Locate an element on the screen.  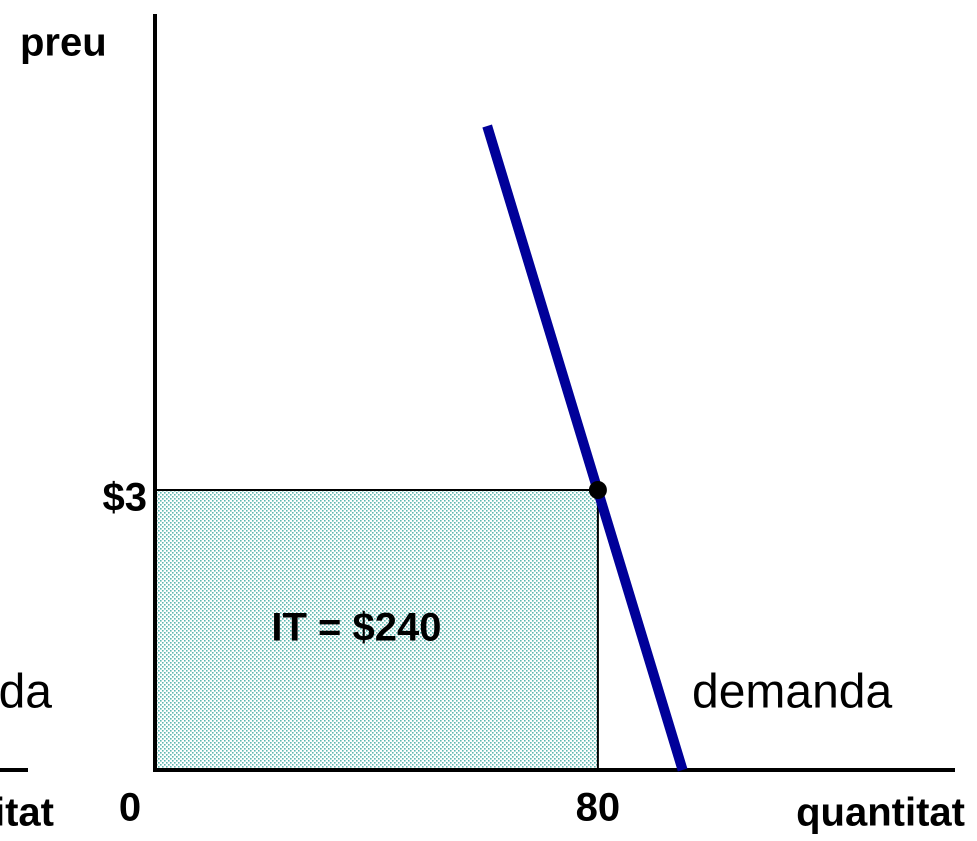
area-label: IT = $240 is located at coordinates (356, 628).